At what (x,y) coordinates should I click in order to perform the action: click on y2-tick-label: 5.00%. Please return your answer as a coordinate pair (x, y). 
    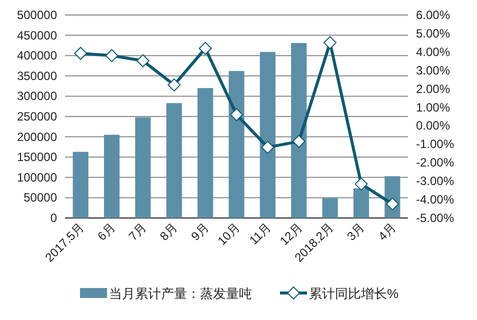
    Looking at the image, I should click on (433, 33).